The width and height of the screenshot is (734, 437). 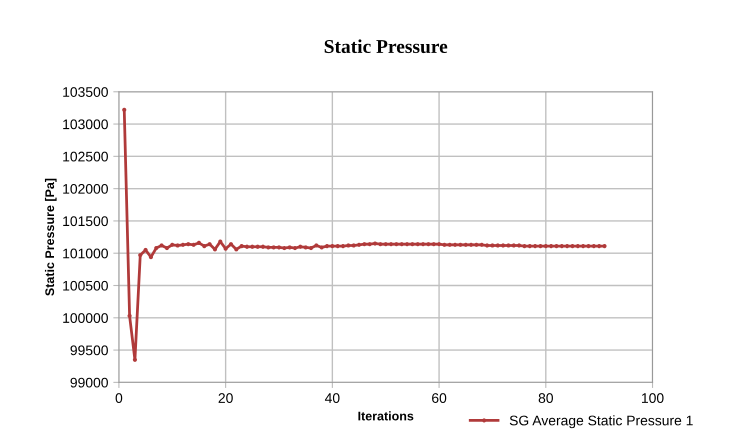 What do you see at coordinates (85, 92) in the screenshot?
I see `y-tick-label: 103500` at bounding box center [85, 92].